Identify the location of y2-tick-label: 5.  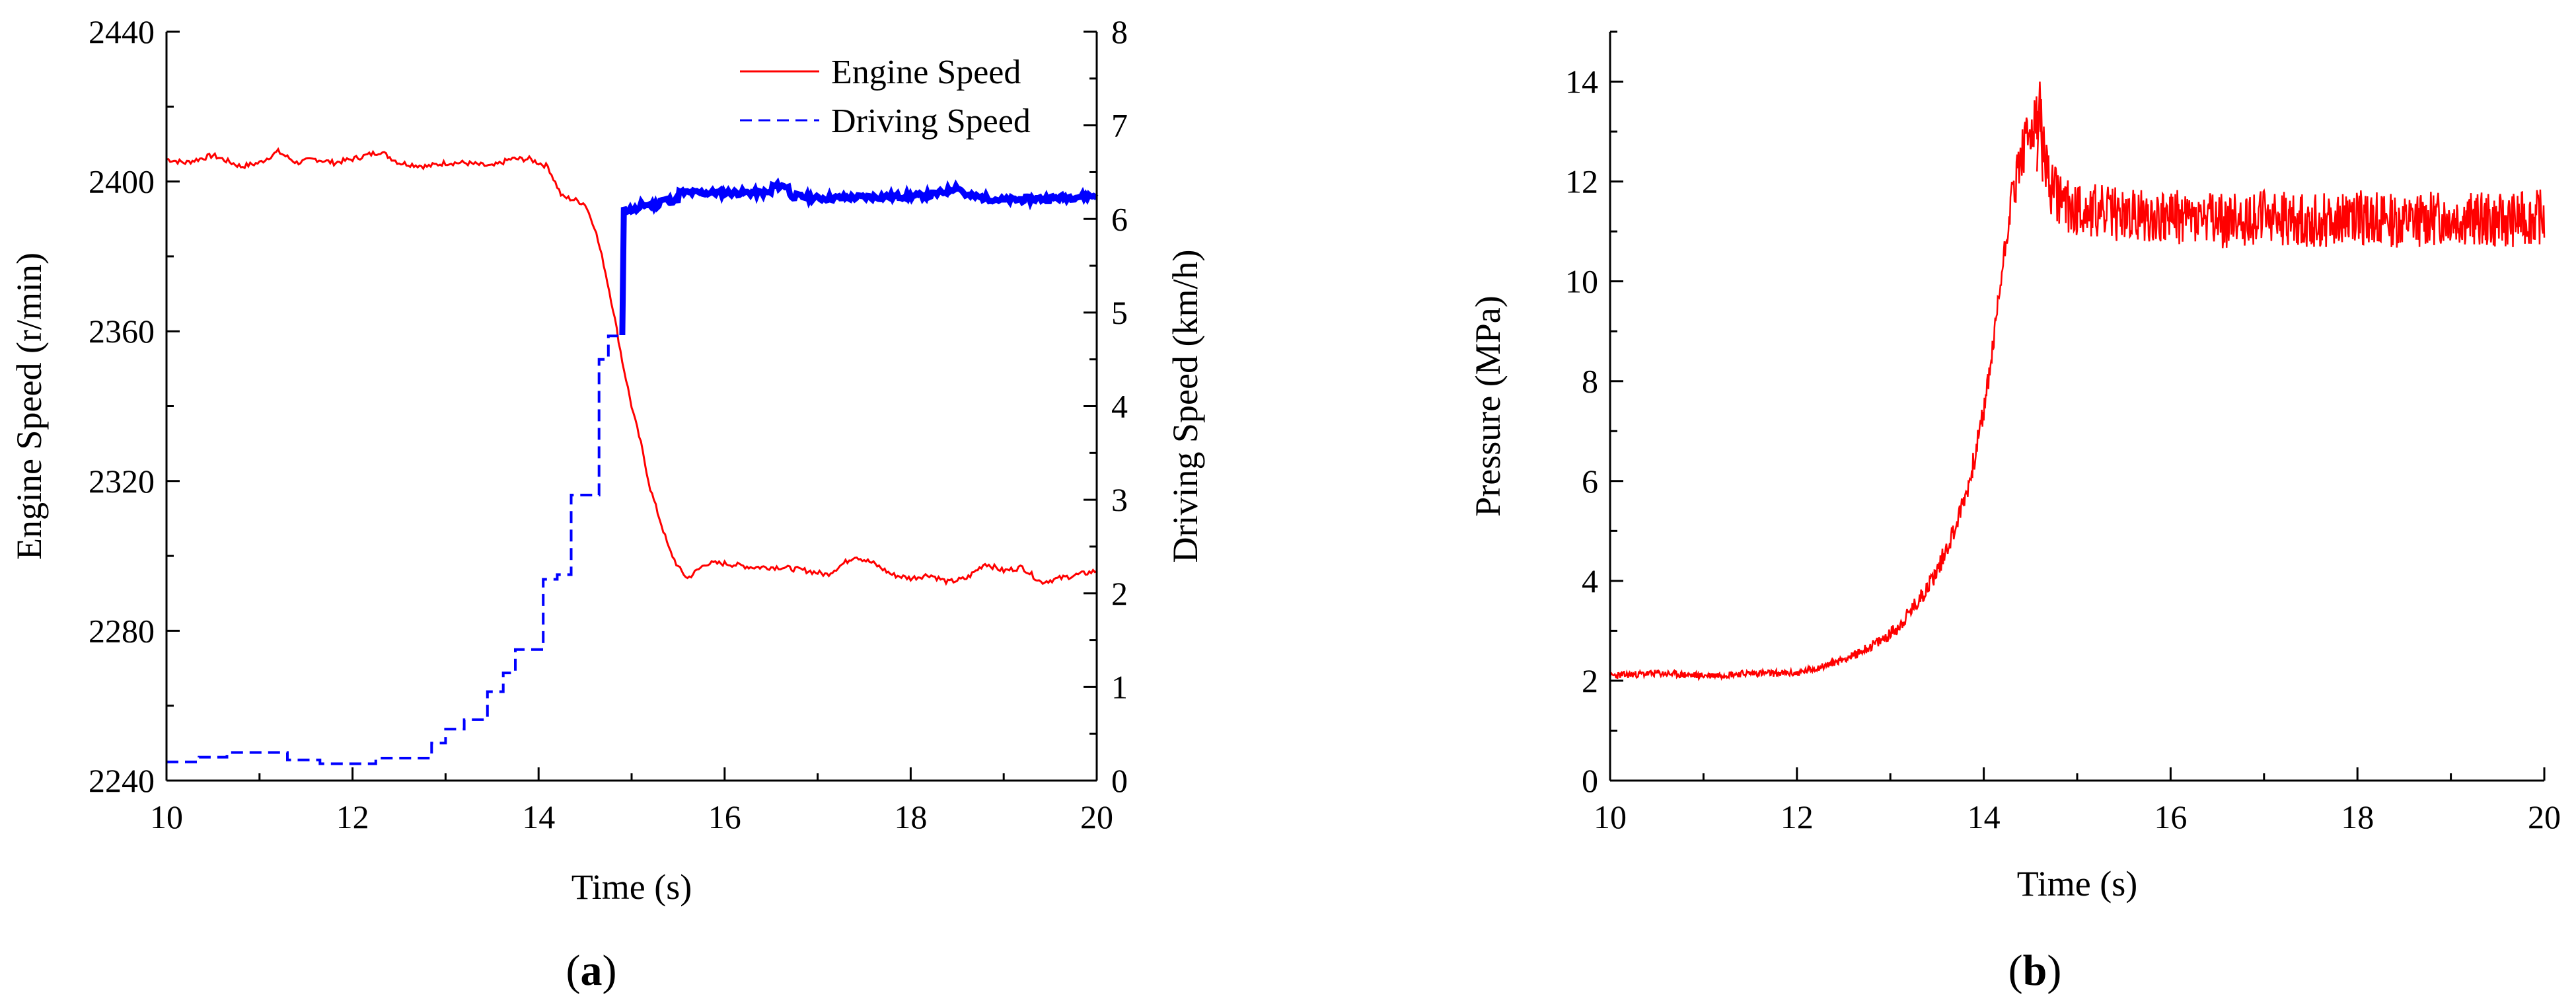
(1119, 313).